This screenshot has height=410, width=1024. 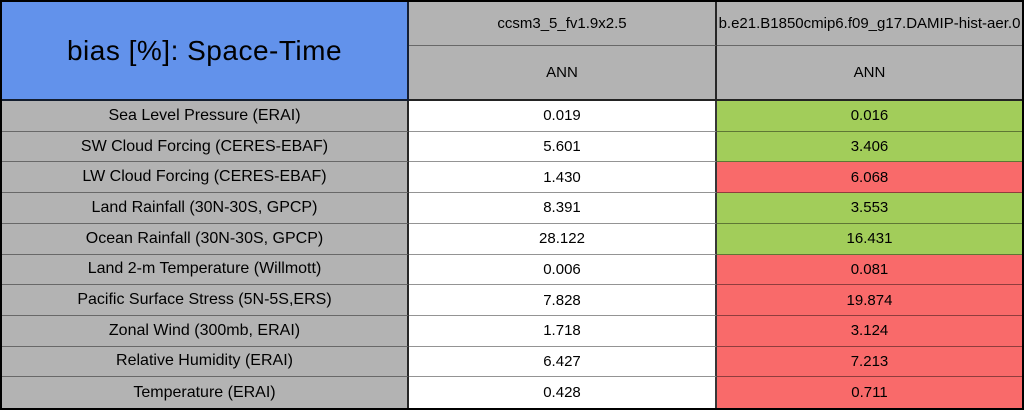 I want to click on value-cell-model-2: 16.431, so click(x=869, y=239).